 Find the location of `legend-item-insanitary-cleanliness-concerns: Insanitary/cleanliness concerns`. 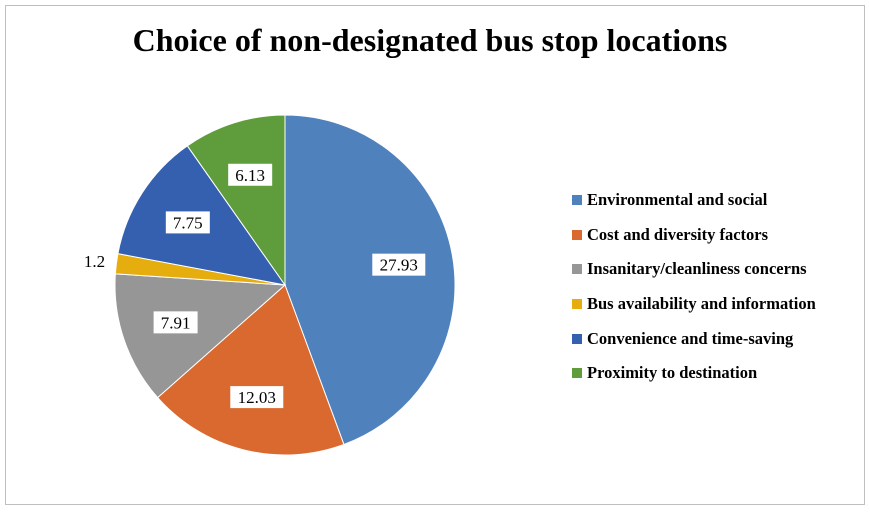

legend-item-insanitary-cleanliness-concerns: Insanitary/cleanliness concerns is located at coordinates (694, 269).